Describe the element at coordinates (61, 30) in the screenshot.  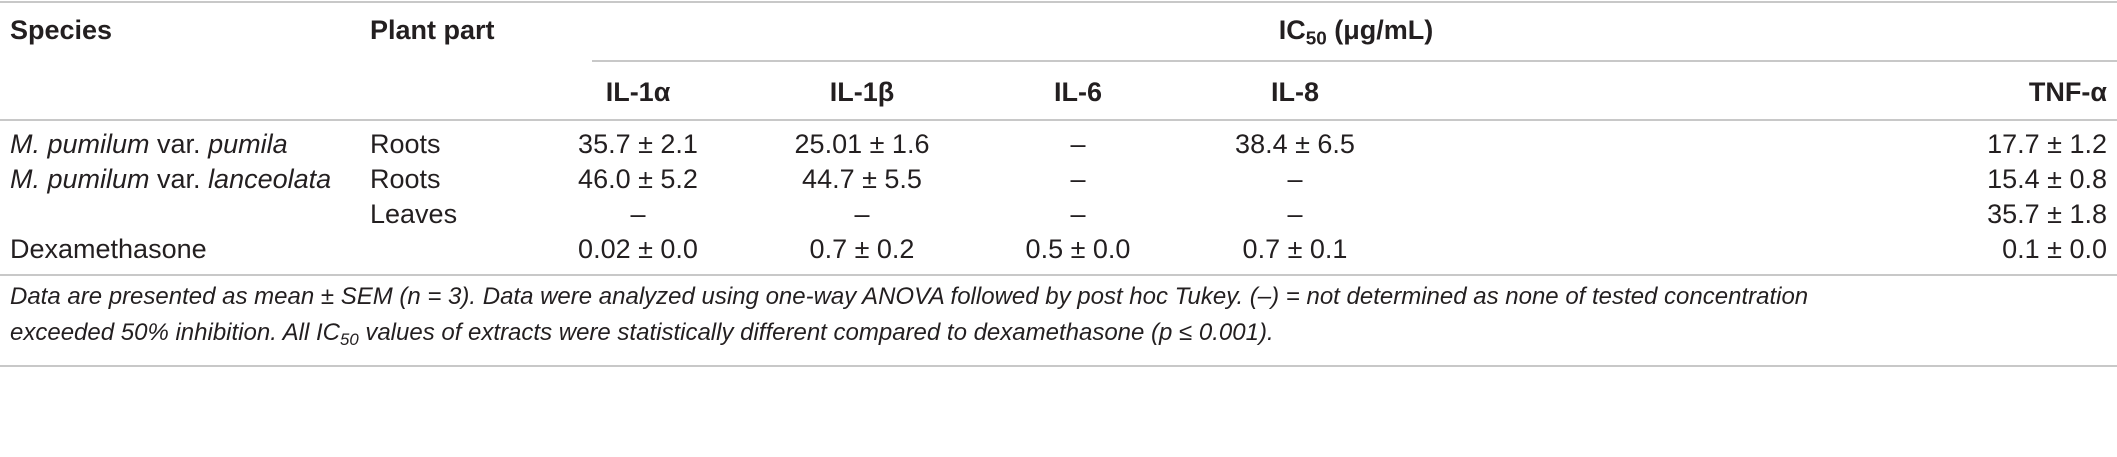
I see `header-species: Species` at that location.